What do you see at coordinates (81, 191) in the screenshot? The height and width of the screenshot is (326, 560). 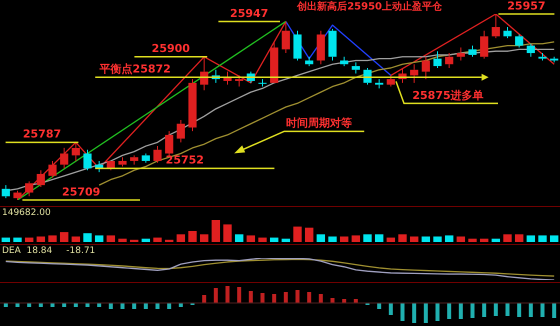 I see `annotation: 25709` at bounding box center [81, 191].